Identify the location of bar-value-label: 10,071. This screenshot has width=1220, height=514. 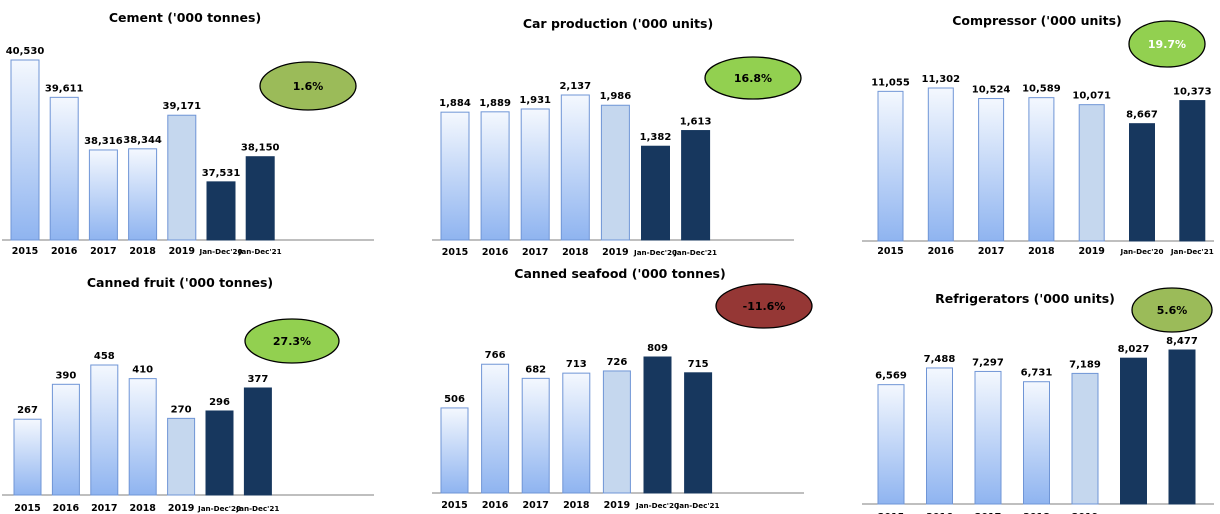
(1091, 96).